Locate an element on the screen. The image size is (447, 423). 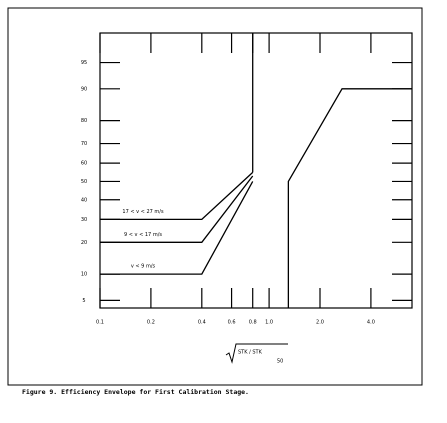
y-tick-label: 50 is located at coordinates (84, 182).